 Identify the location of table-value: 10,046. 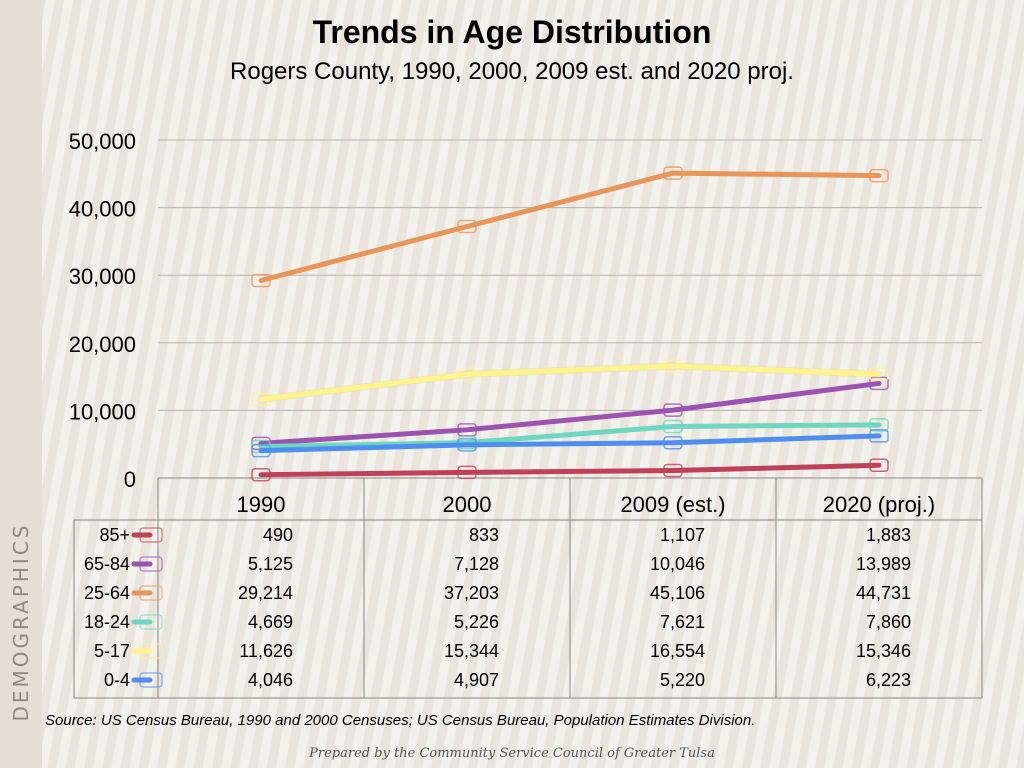
(677, 564).